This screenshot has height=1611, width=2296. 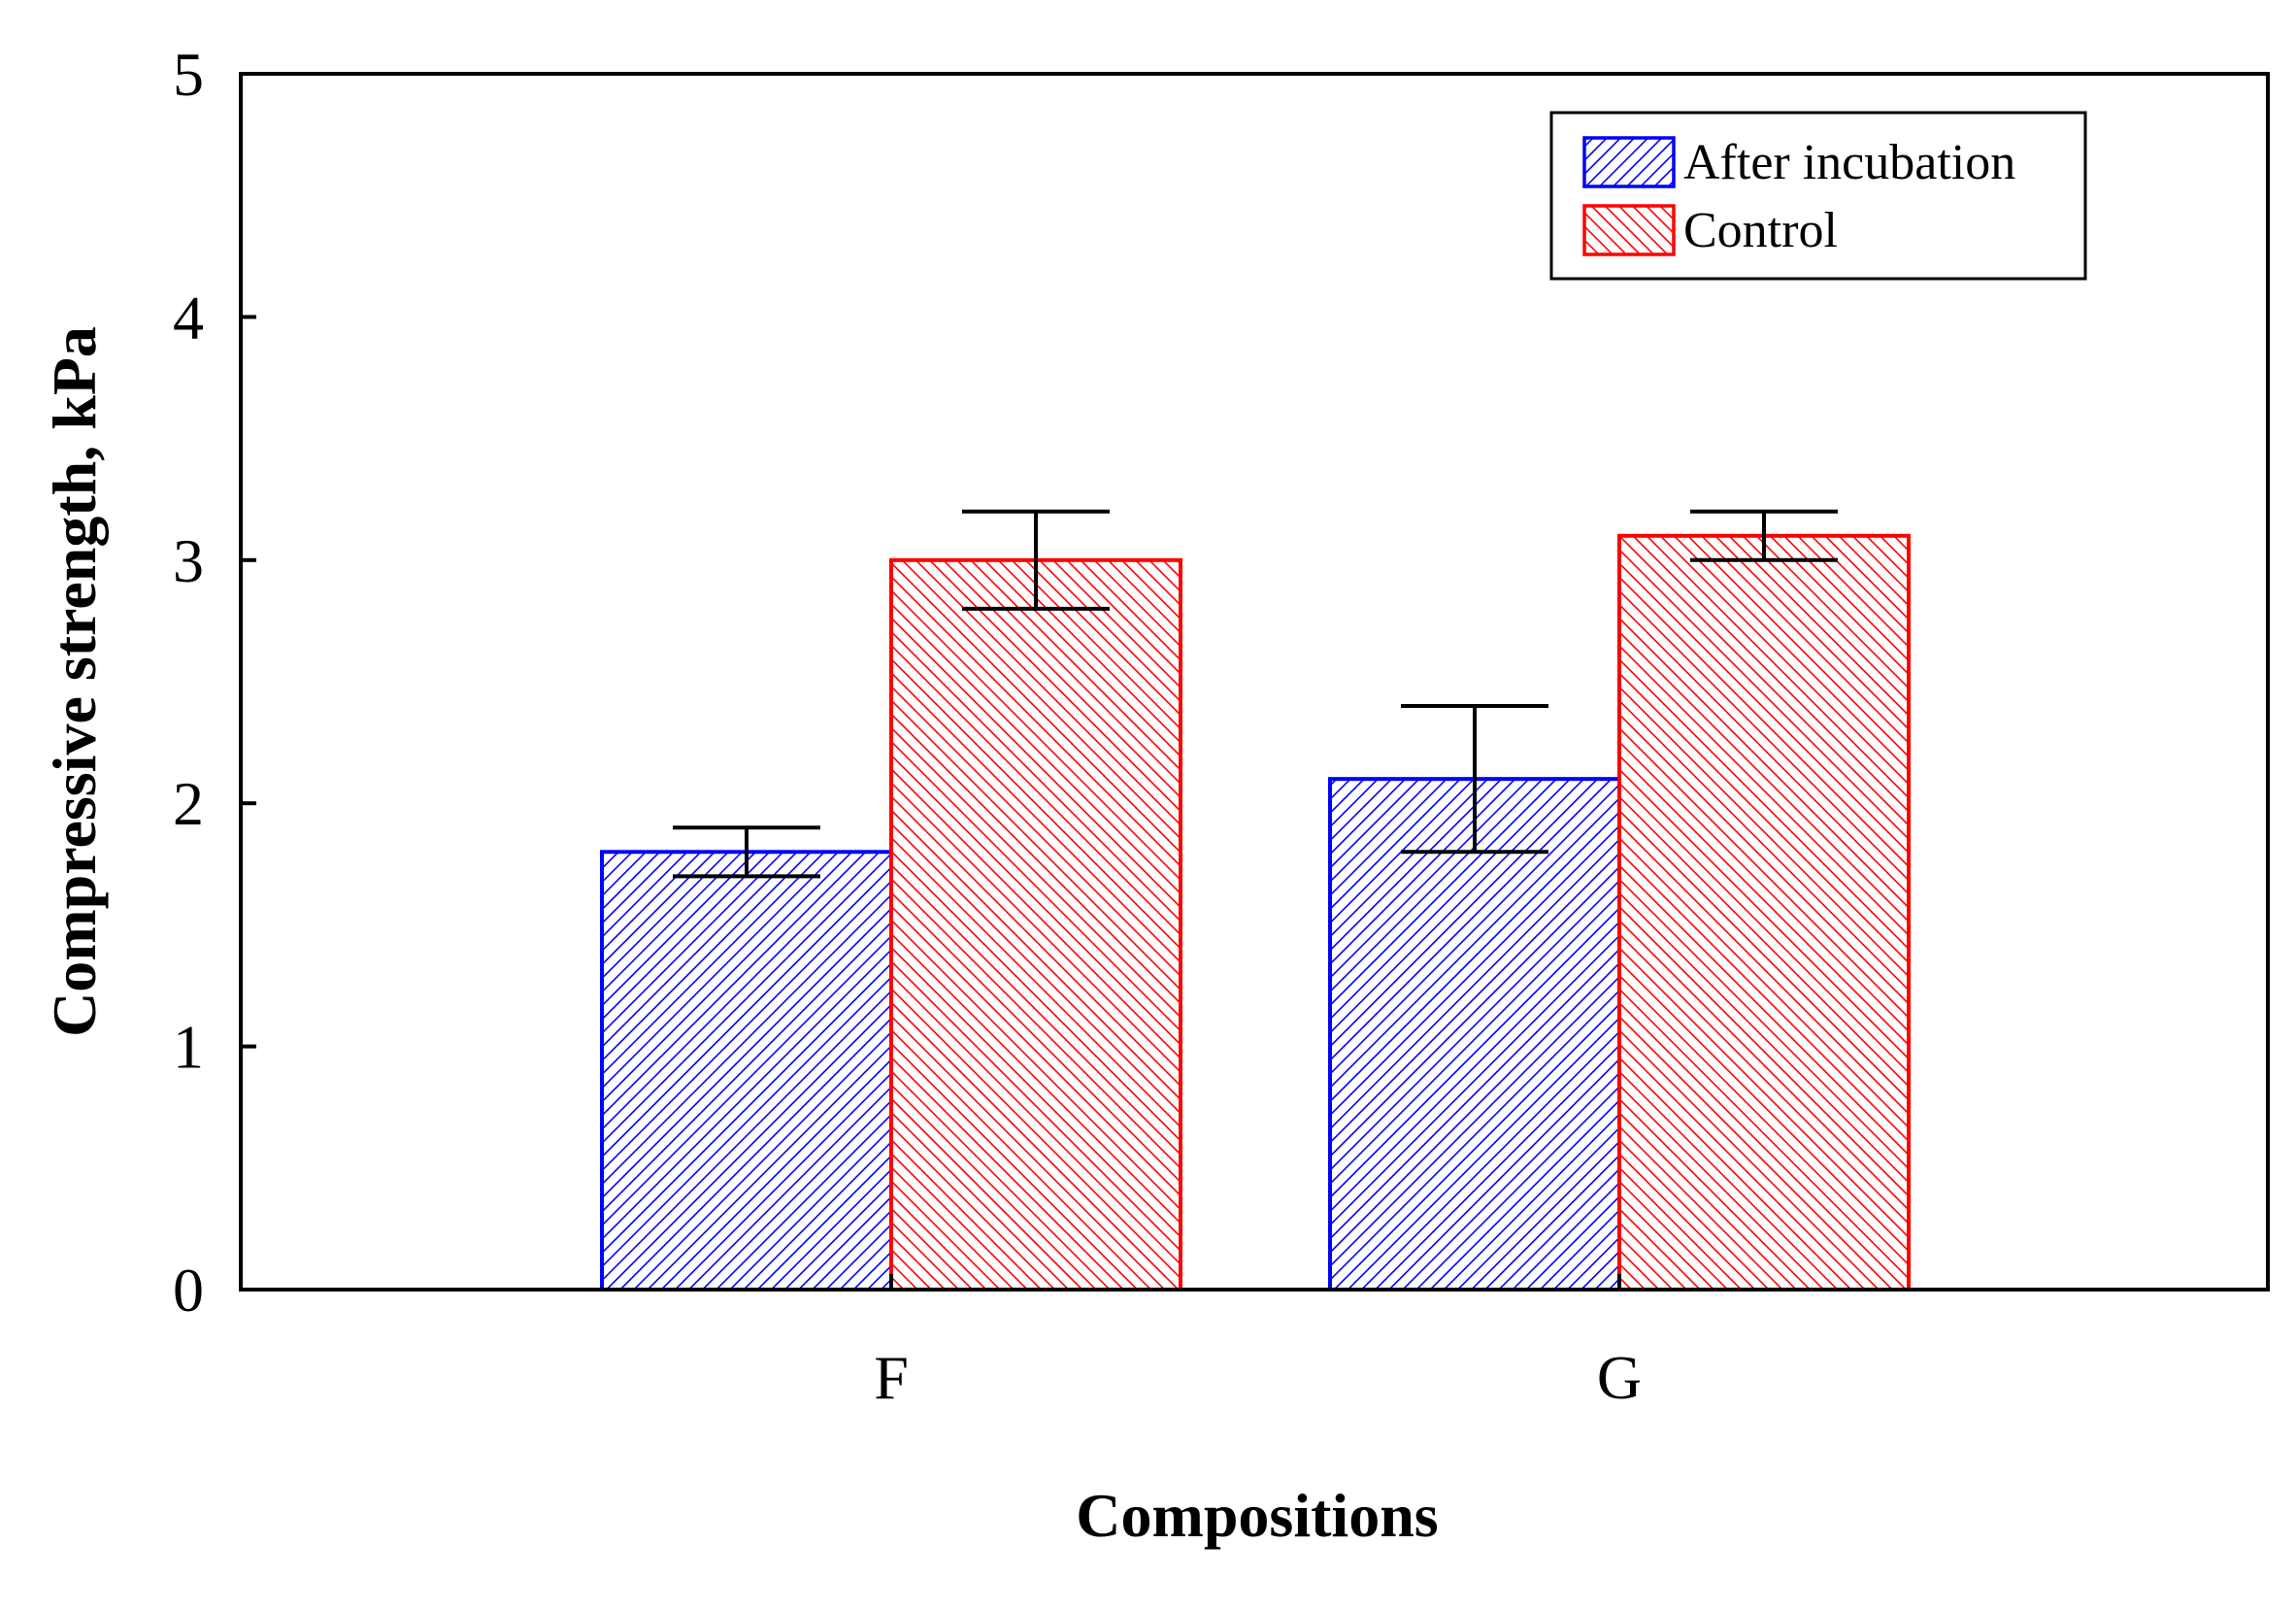 I want to click on legend-label-0: After incubation, so click(x=1849, y=162).